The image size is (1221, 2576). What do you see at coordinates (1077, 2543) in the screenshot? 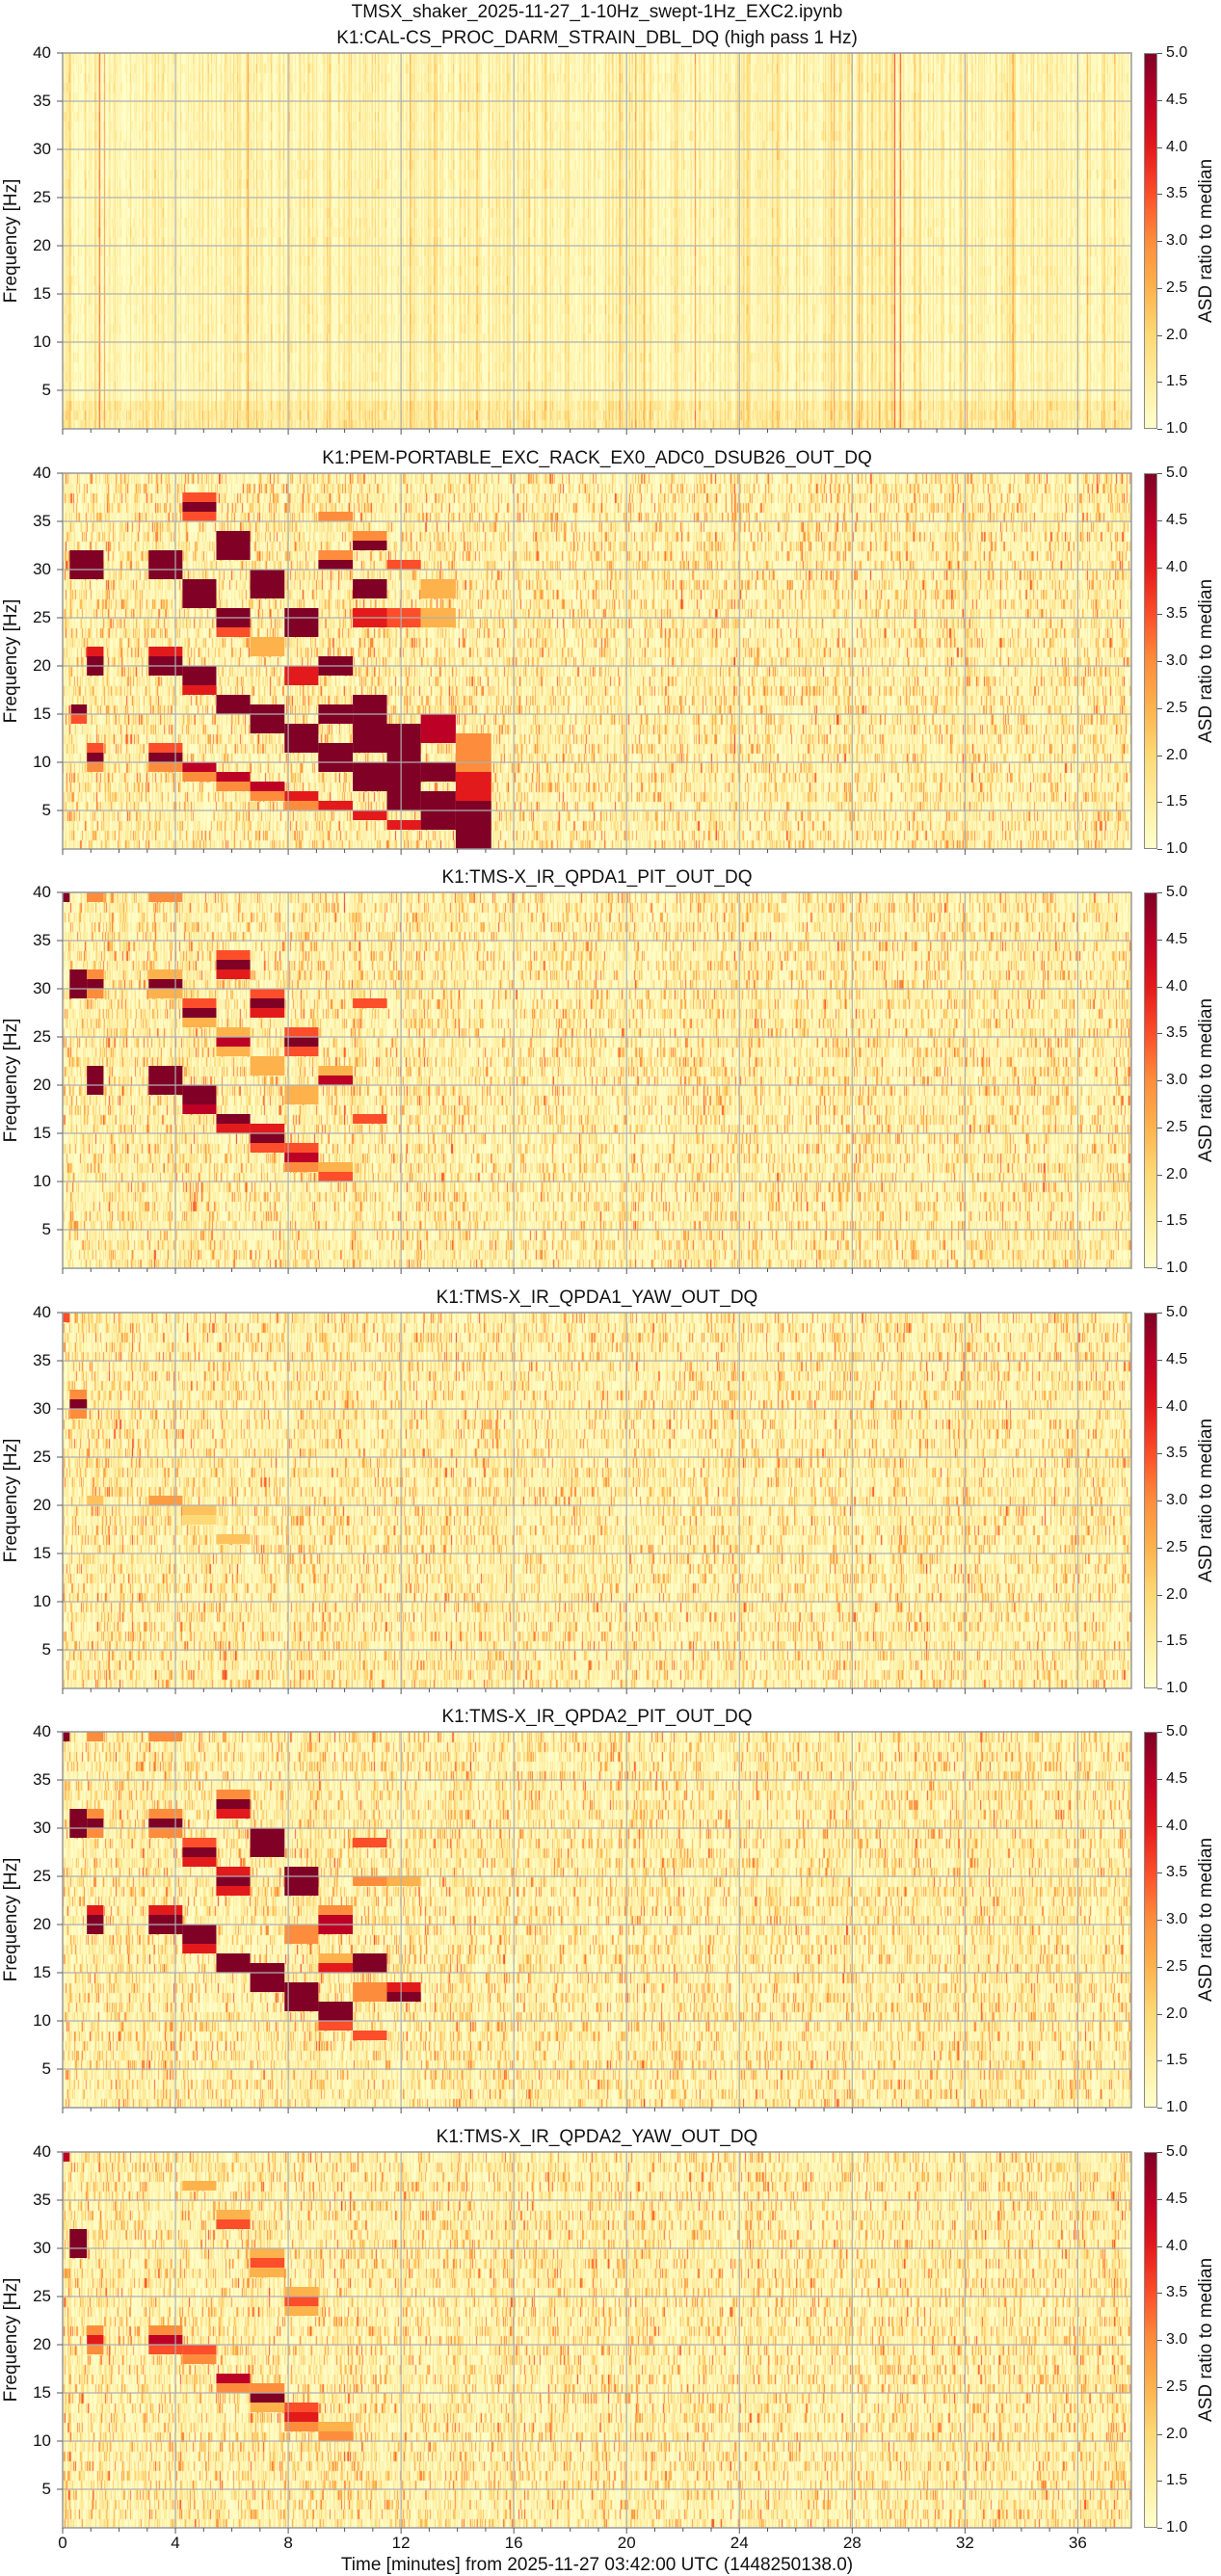
I see `x-tick-label: 36` at bounding box center [1077, 2543].